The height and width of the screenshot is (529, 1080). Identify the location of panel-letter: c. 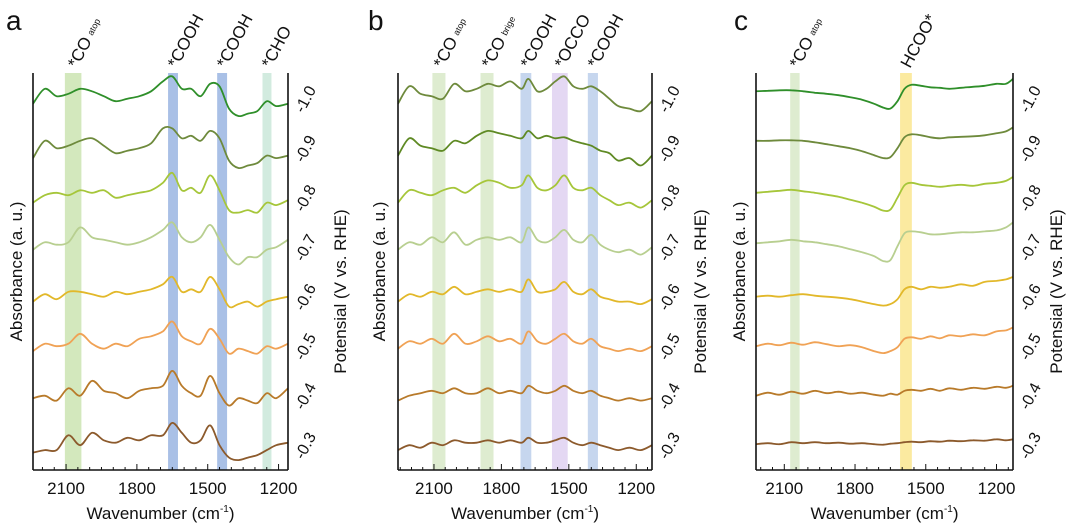
(741, 20).